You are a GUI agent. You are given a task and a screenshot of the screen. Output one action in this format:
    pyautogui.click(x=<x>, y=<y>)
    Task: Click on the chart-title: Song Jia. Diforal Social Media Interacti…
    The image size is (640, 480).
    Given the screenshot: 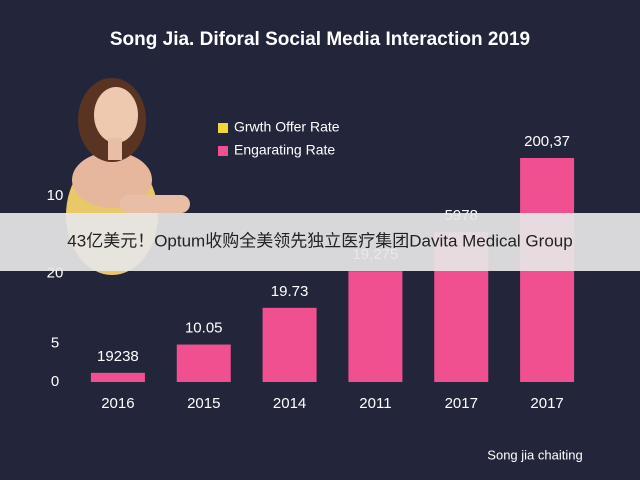 What is the action you would take?
    pyautogui.click(x=320, y=39)
    